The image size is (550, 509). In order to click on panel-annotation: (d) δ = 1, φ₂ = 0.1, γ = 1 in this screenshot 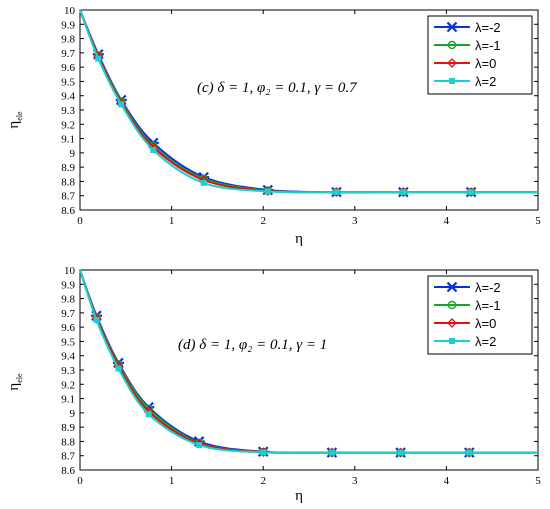, I will do `click(252, 345)`.